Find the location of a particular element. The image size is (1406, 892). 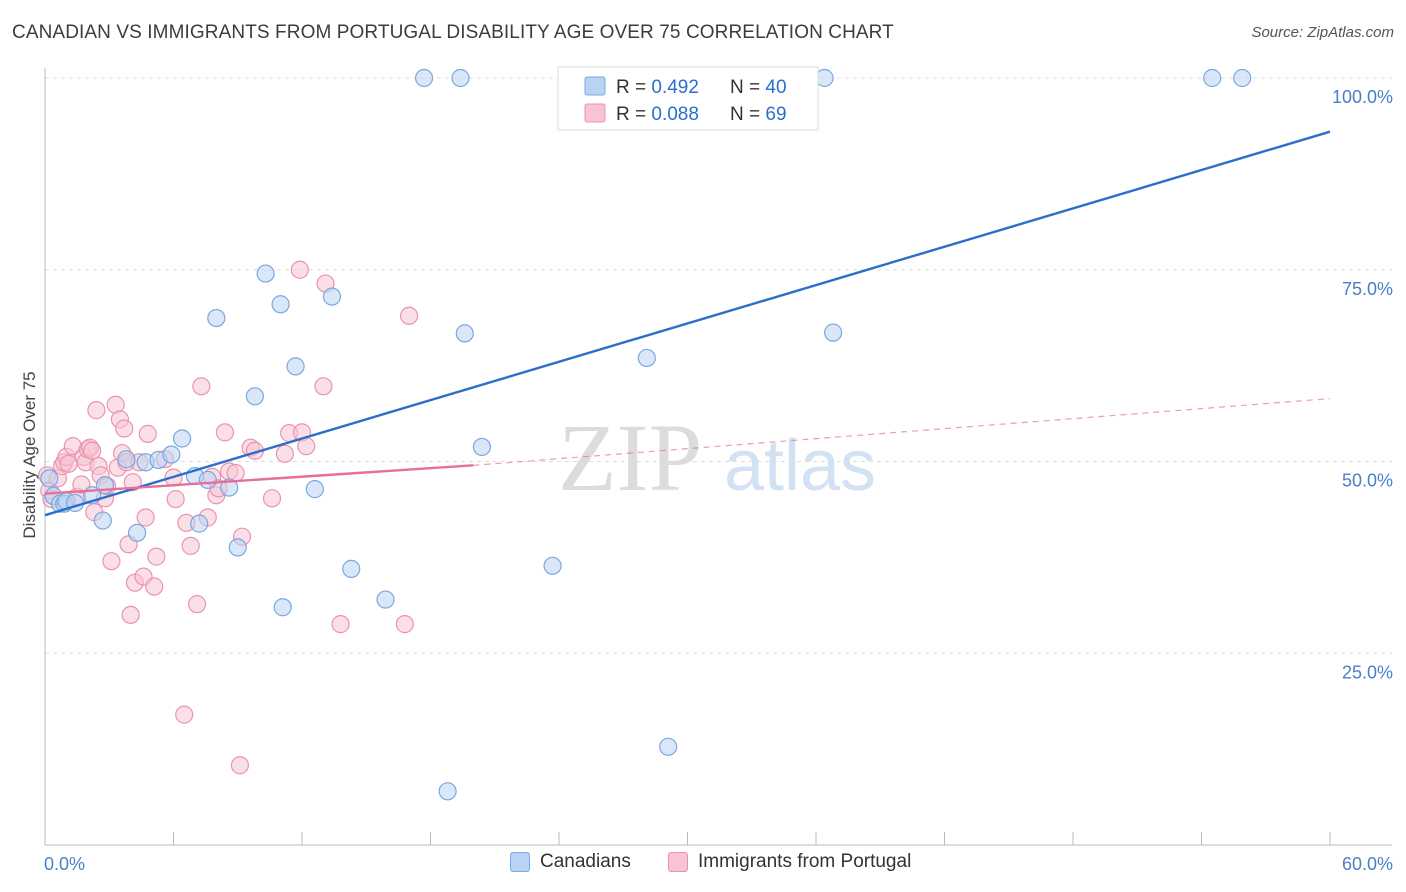

x-tick-label-min: 0.0% is located at coordinates (64, 864).